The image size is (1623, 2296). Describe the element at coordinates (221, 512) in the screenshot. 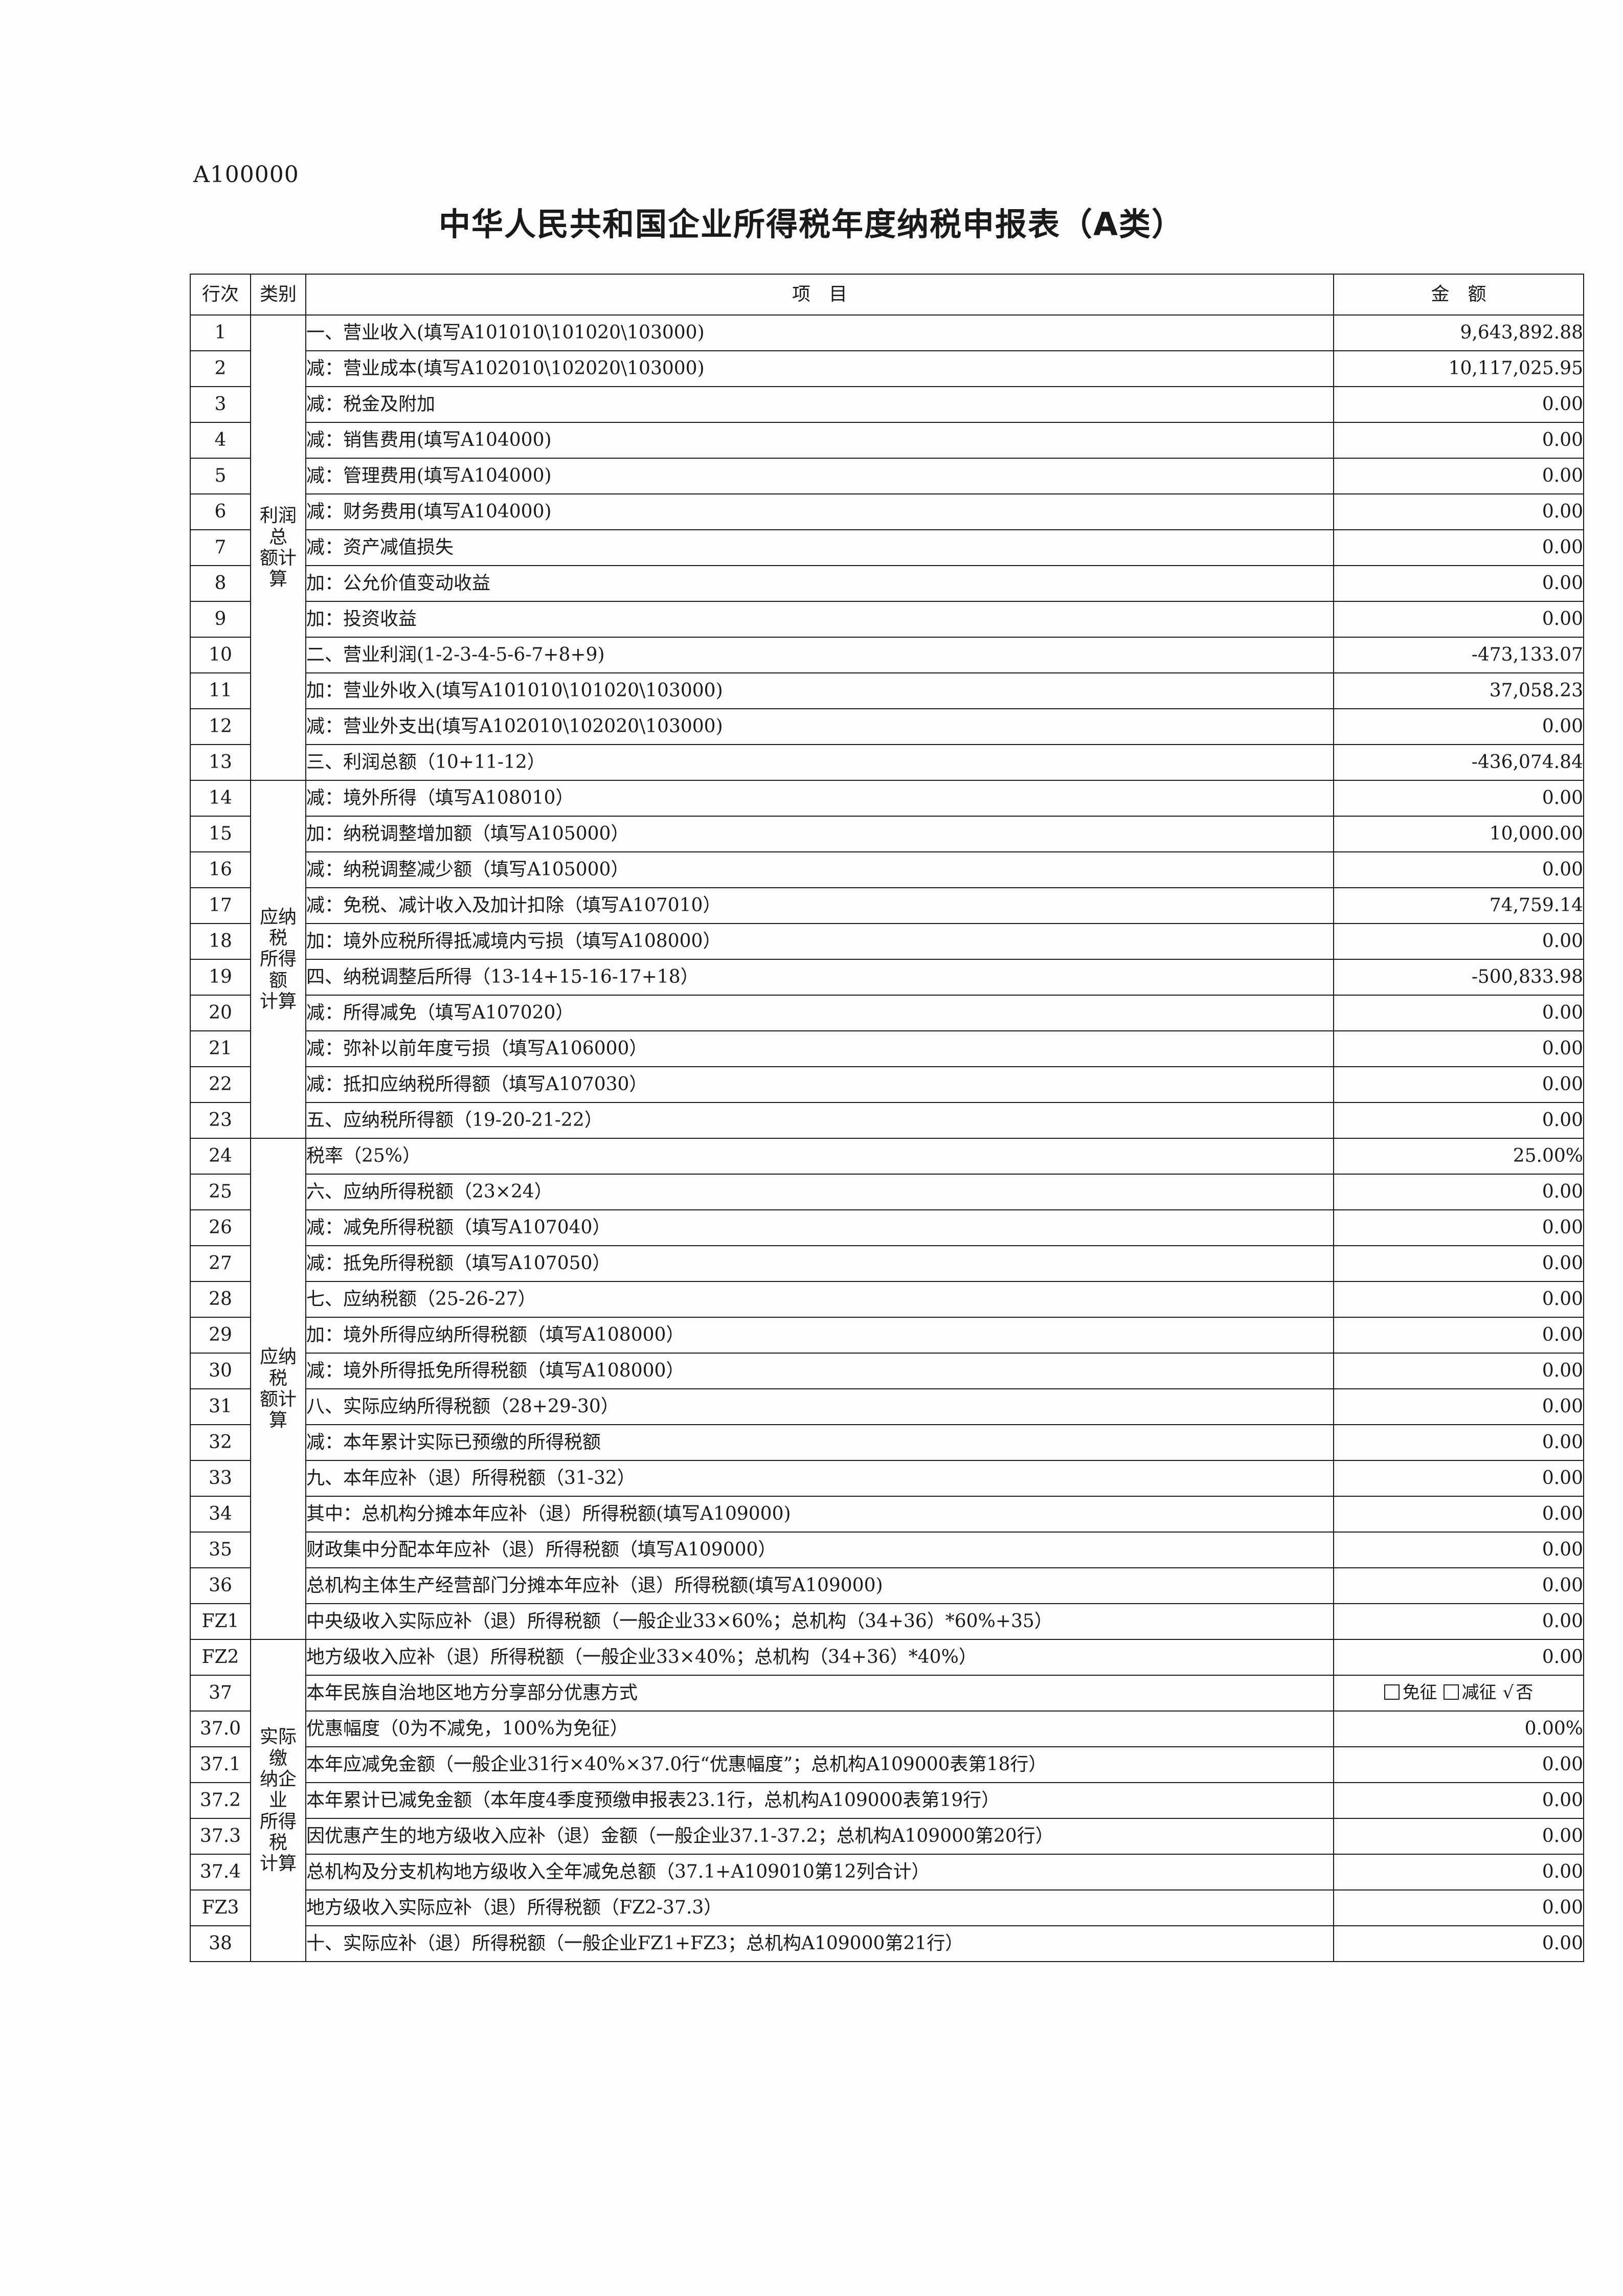

I see `row-number-cell: 6` at that location.